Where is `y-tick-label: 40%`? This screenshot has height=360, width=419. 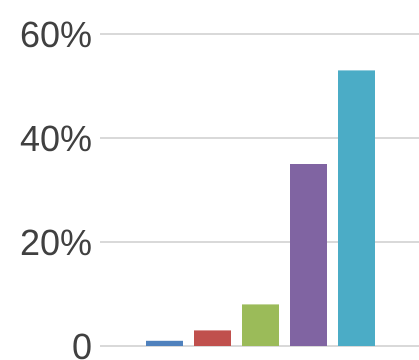 y-tick-label: 40% is located at coordinates (56, 138).